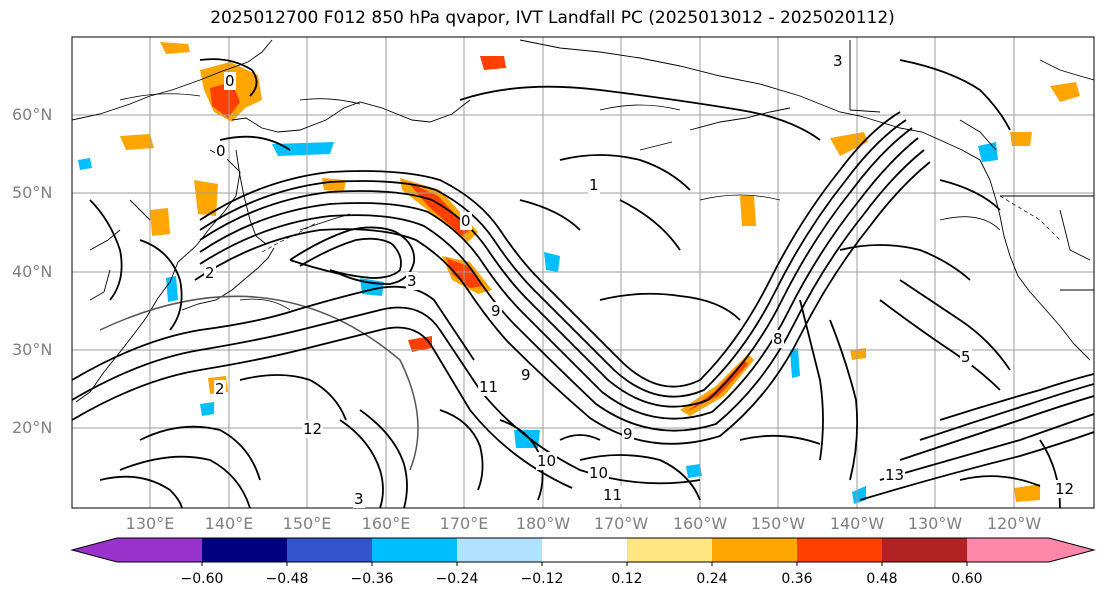  Describe the element at coordinates (778, 523) in the screenshot. I see `lon-label: 150°W` at that location.